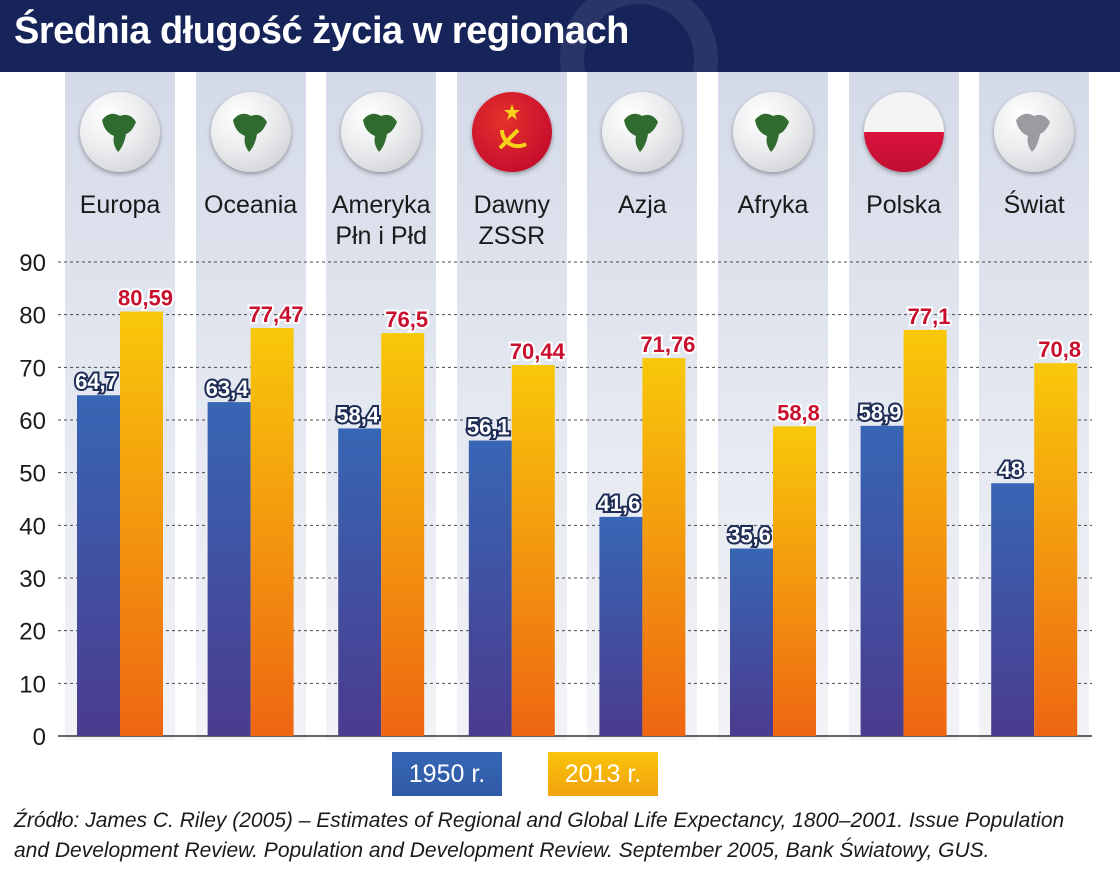 The image size is (1120, 880). Describe the element at coordinates (406, 319) in the screenshot. I see `value-label-2013: 76,5` at that location.